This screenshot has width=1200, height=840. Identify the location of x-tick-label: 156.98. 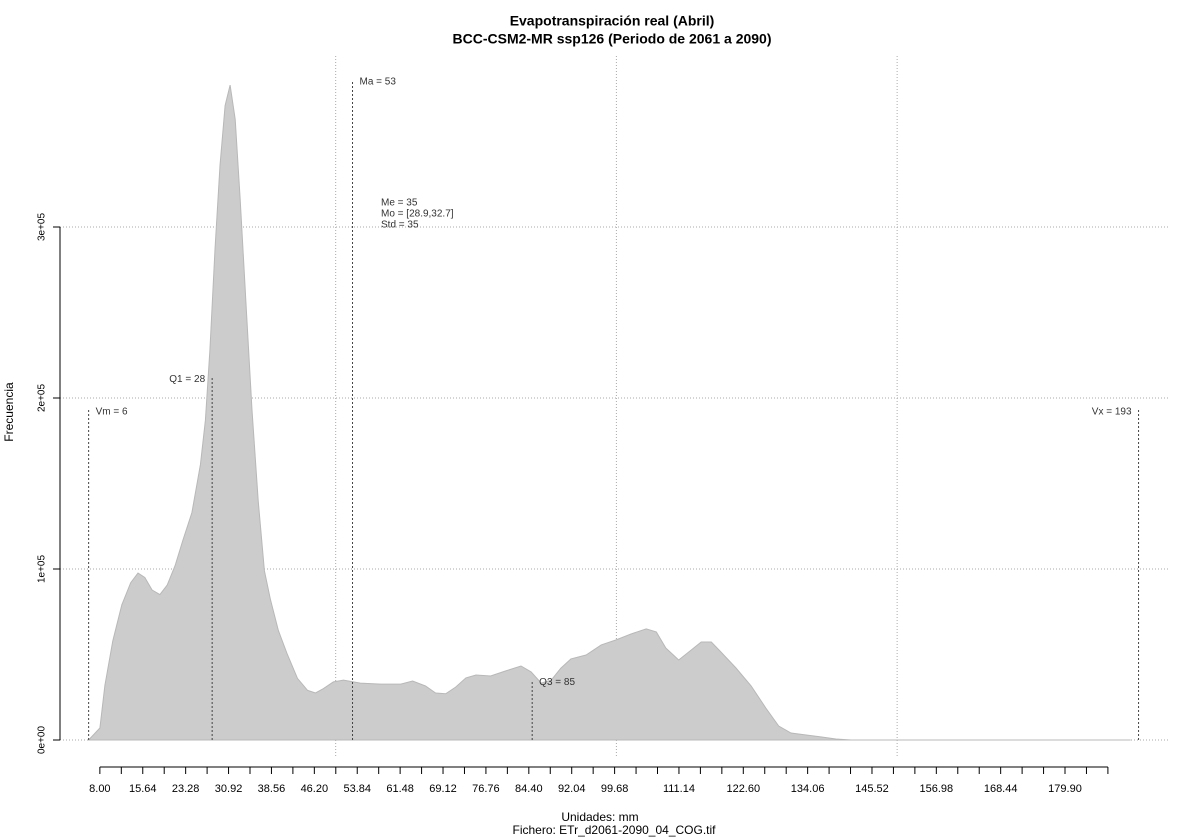
(936, 789).